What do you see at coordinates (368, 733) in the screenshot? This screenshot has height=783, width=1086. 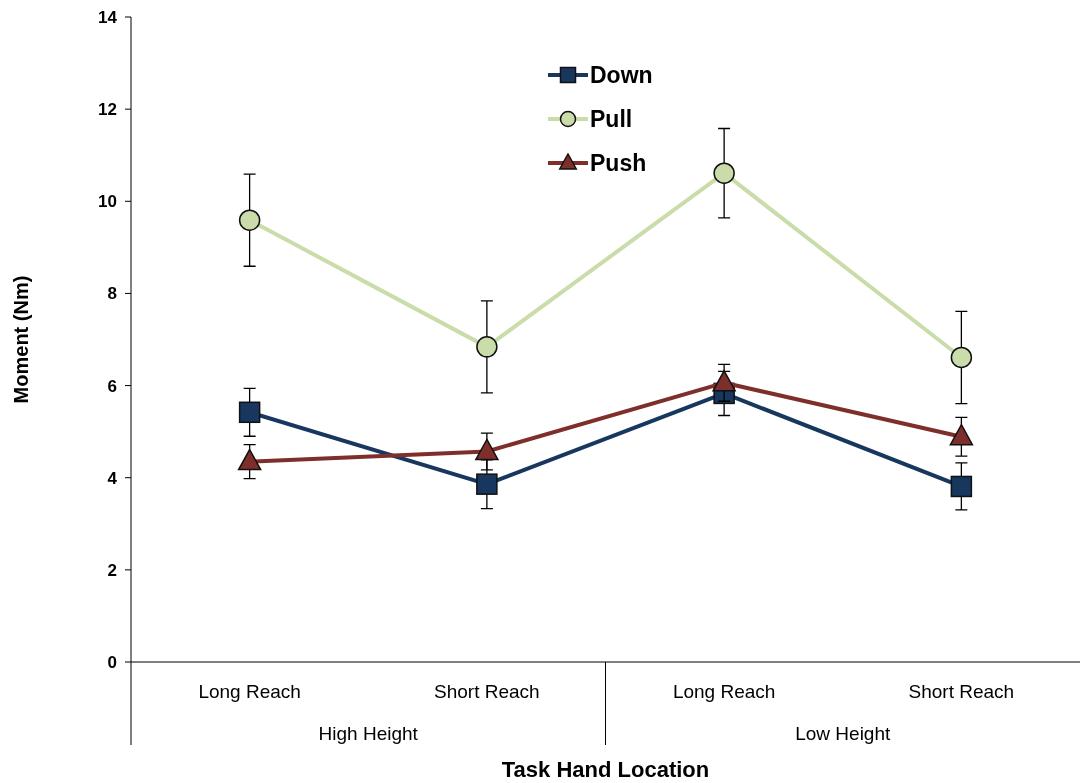 I see `text: High Height` at bounding box center [368, 733].